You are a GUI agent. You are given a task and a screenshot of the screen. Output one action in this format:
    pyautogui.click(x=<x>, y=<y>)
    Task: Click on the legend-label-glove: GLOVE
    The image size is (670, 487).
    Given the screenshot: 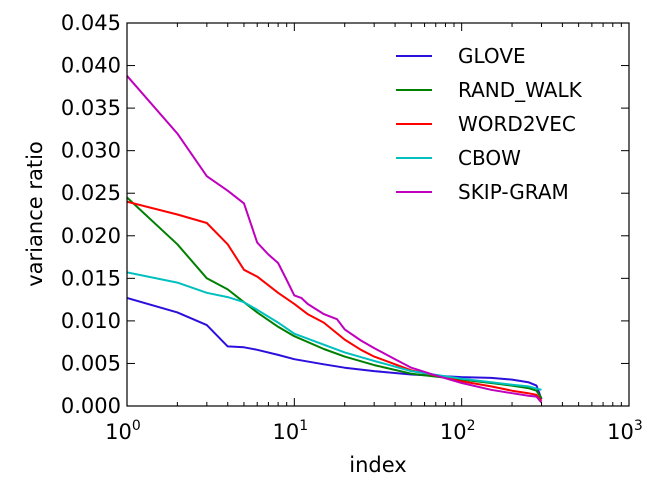 What is the action you would take?
    pyautogui.click(x=492, y=56)
    